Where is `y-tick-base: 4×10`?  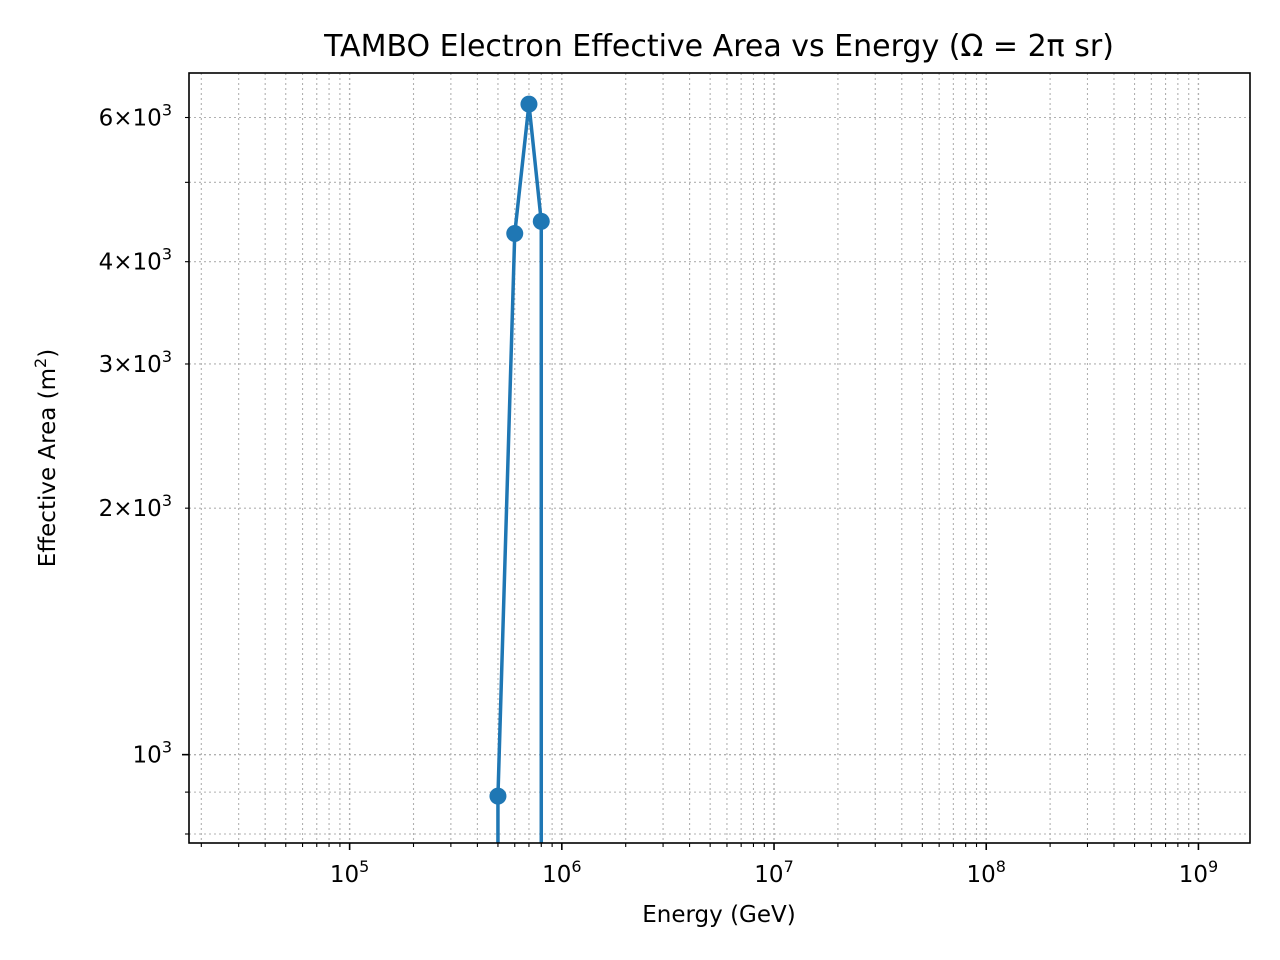
y-tick-base: 4×10 is located at coordinates (130, 263).